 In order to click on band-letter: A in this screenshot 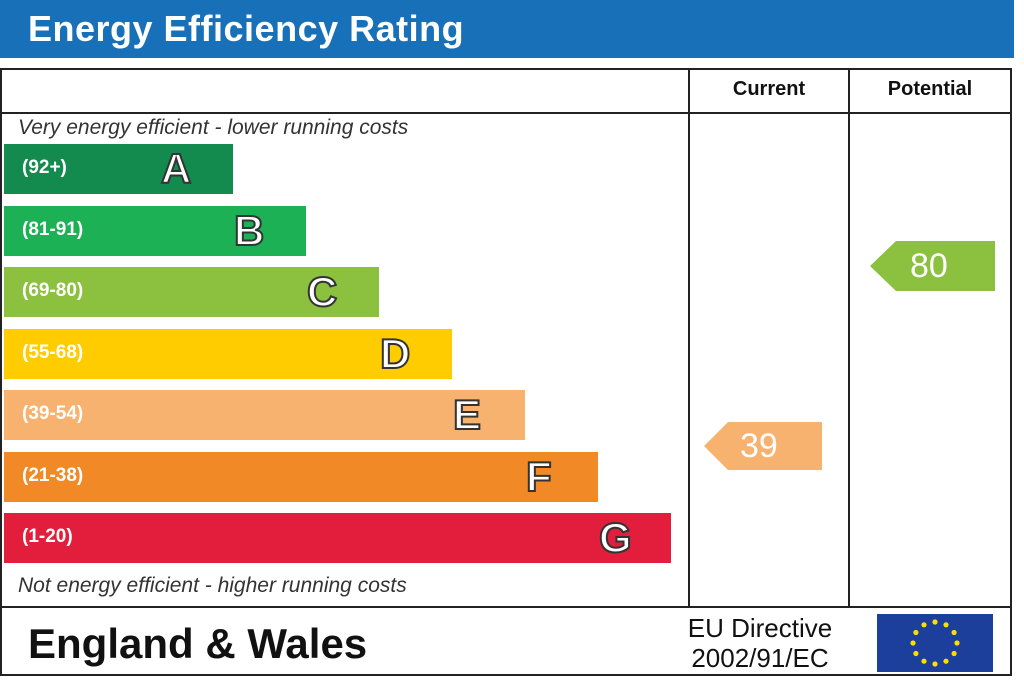, I will do `click(176, 168)`.